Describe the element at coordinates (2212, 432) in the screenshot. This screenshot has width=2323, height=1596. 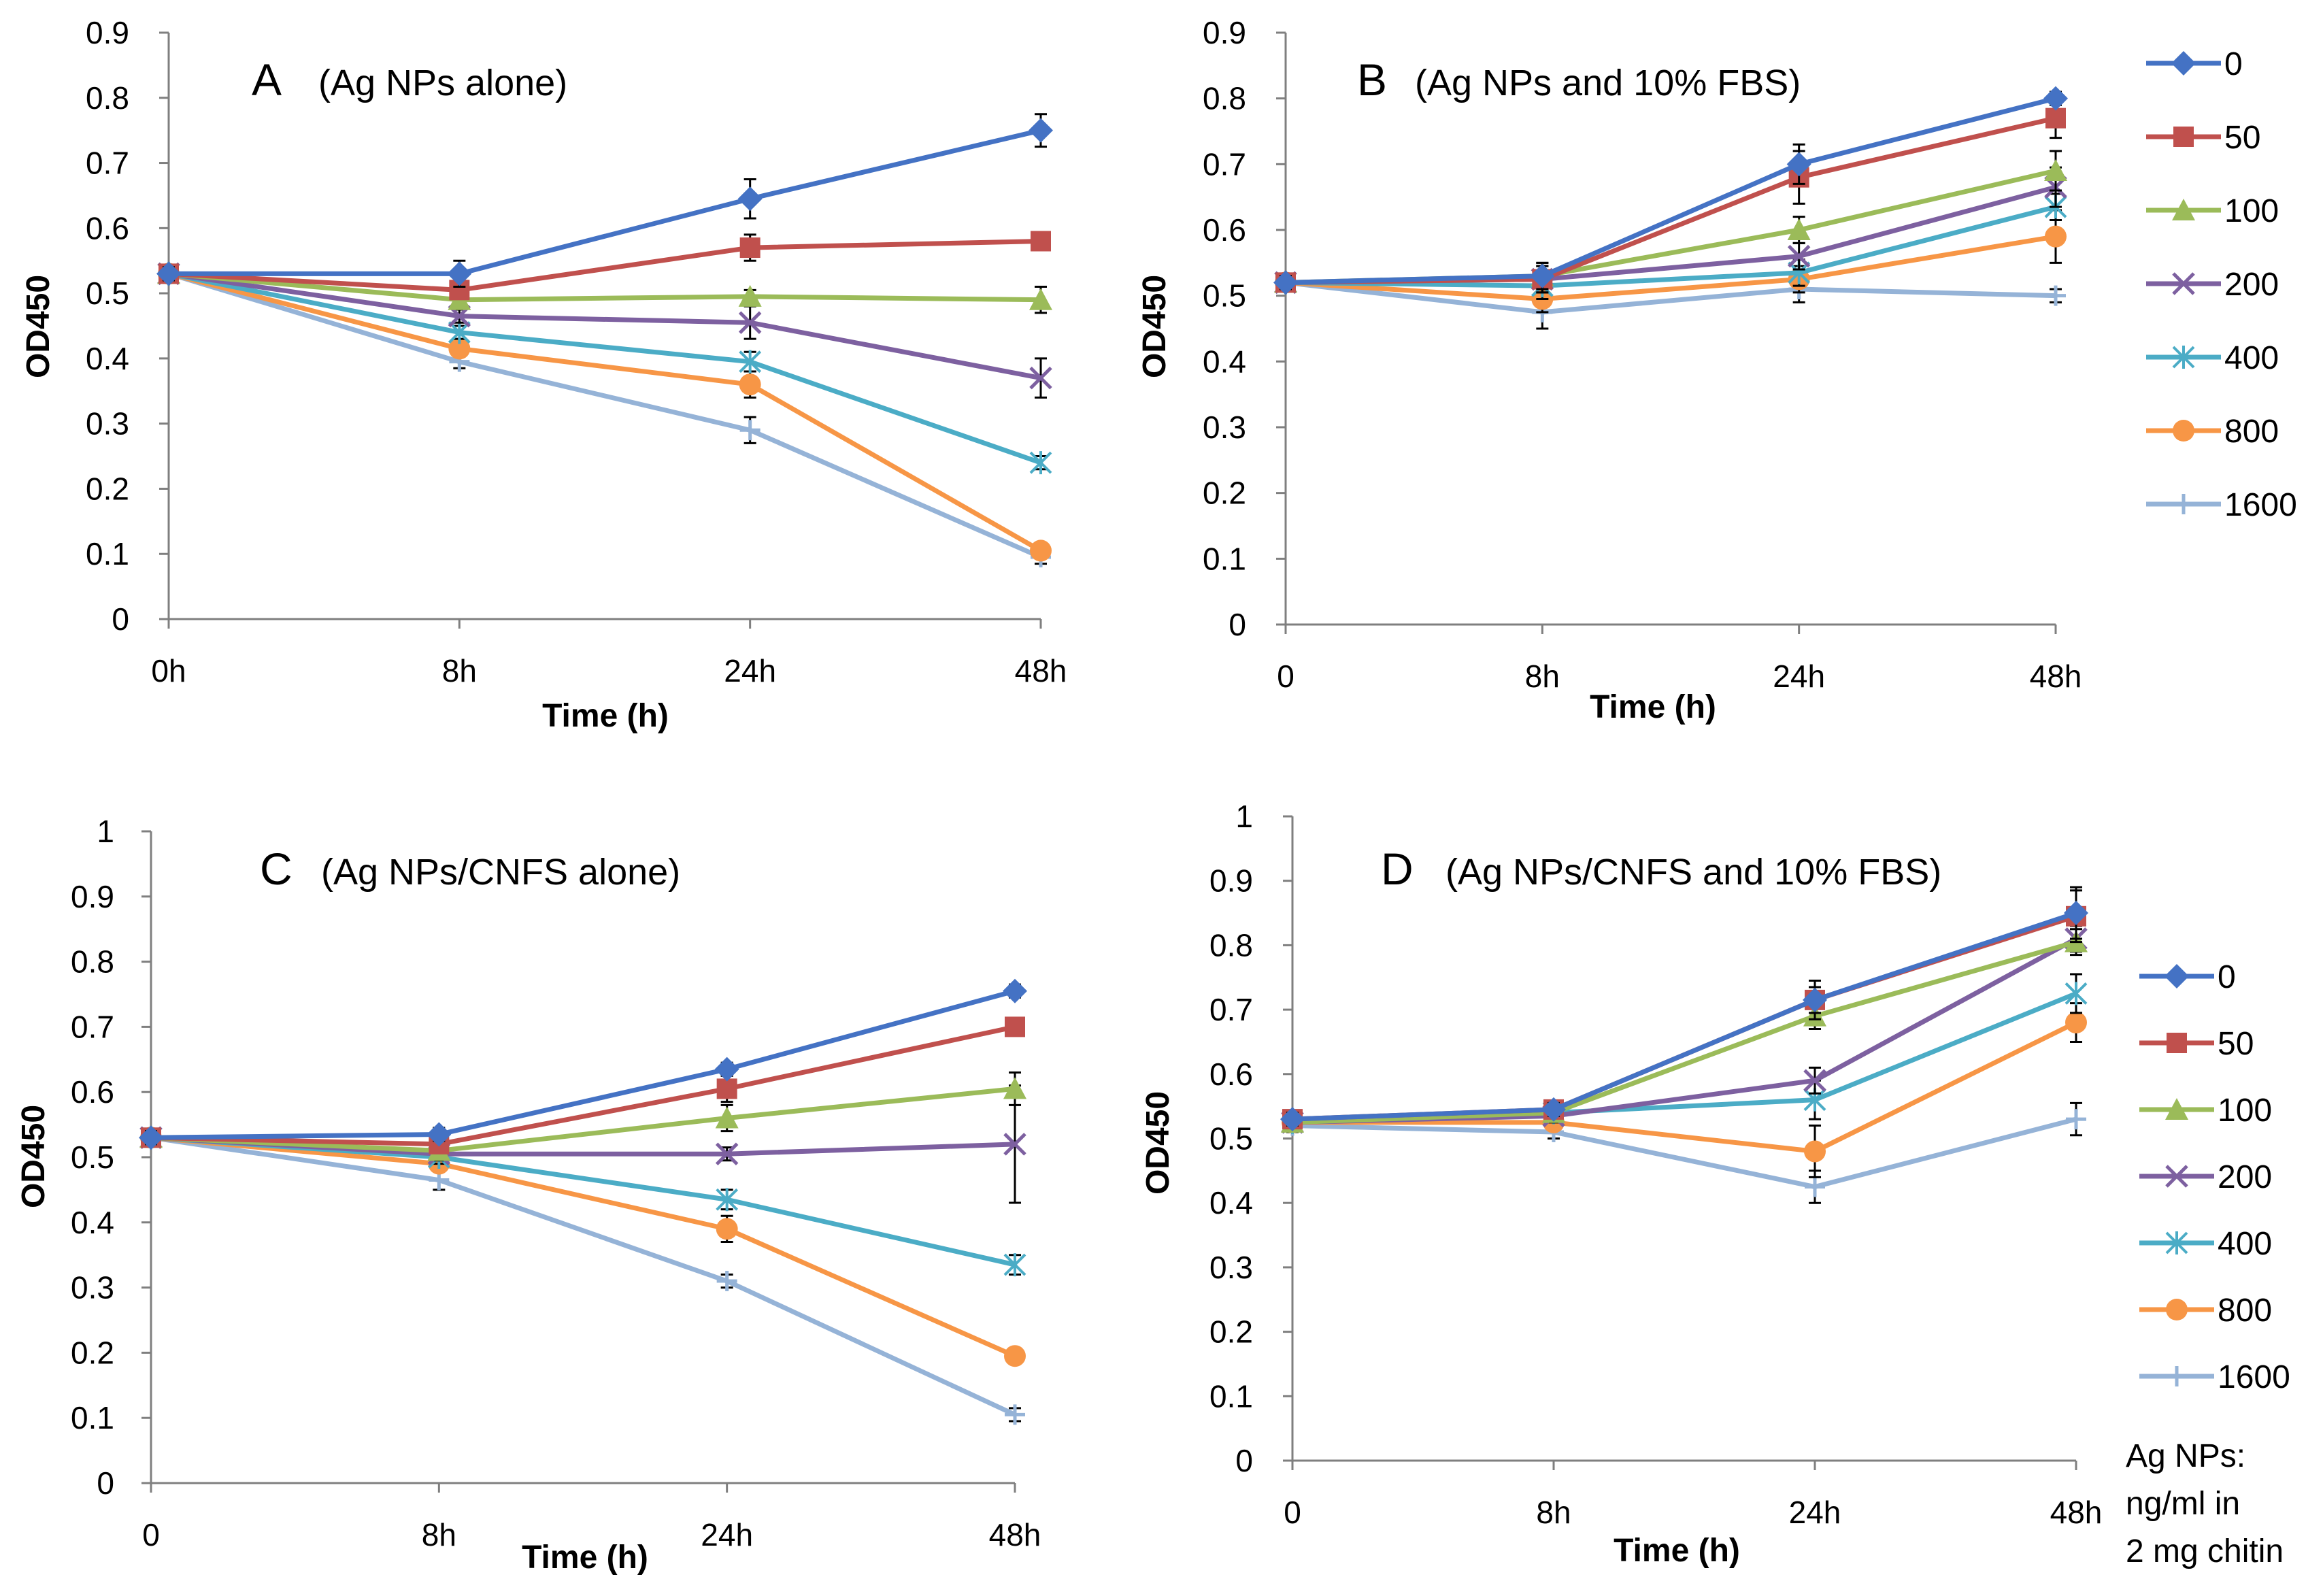
I see `legend-entry-800: 800` at that location.